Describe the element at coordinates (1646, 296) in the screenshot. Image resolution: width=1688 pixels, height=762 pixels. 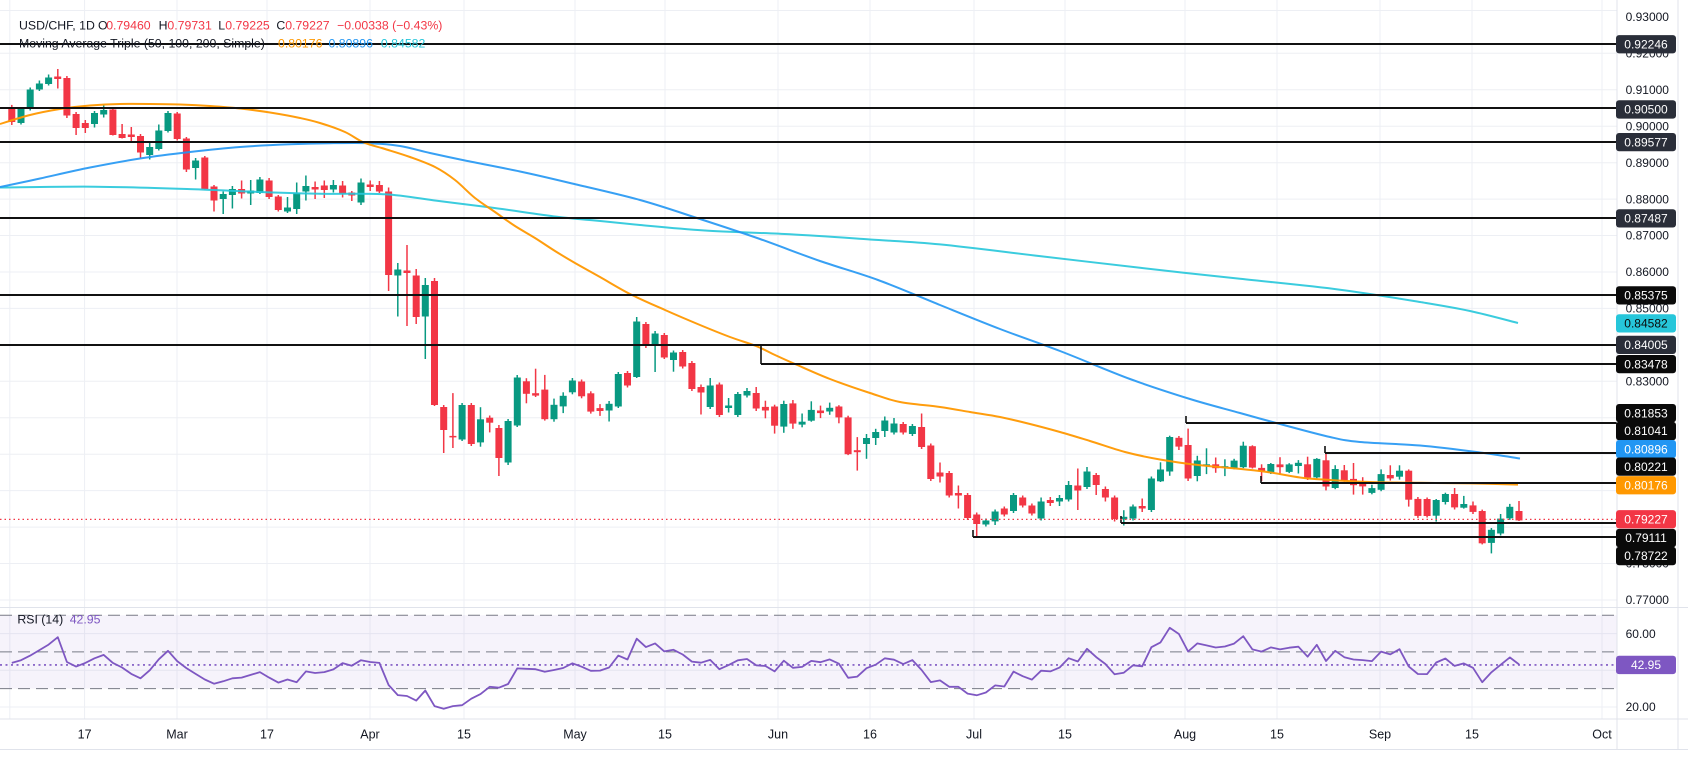
I see `svg-text: 0.85375` at that location.